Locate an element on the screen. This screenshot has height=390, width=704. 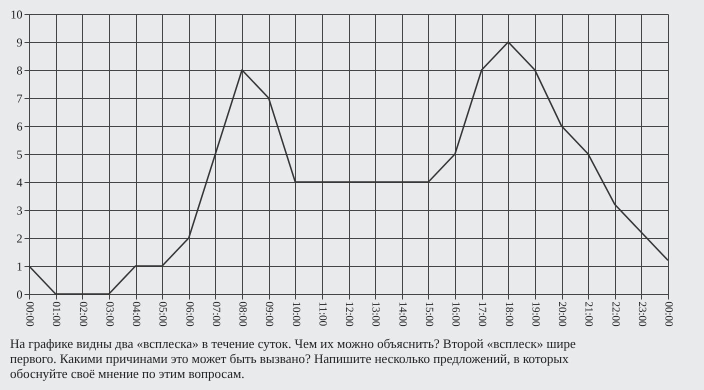
y-tick-label: 8 is located at coordinates (19, 71).